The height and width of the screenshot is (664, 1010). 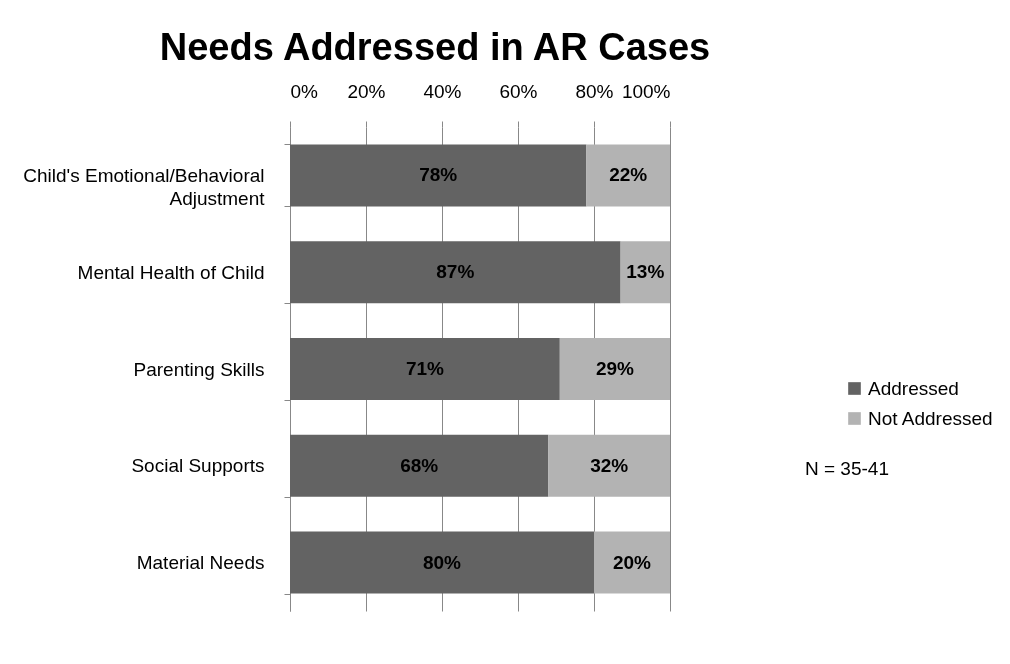 What do you see at coordinates (366, 91) in the screenshot?
I see `x-tick-label: 20%` at bounding box center [366, 91].